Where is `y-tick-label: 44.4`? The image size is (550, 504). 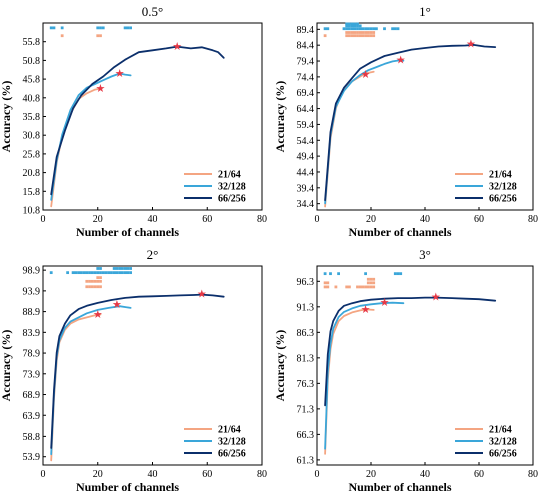
y-tick-label: 44.4 is located at coordinates (306, 172).